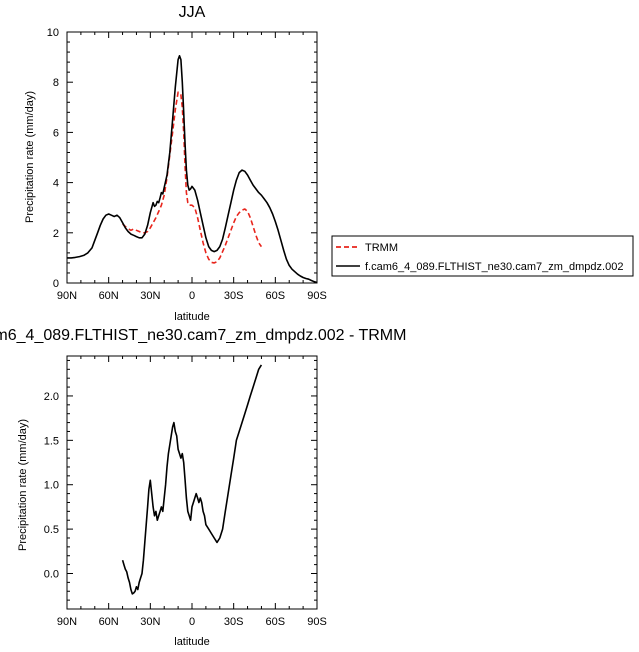 Image resolution: width=639 pixels, height=652 pixels. I want to click on legend-label-trmm: TRMM, so click(381, 248).